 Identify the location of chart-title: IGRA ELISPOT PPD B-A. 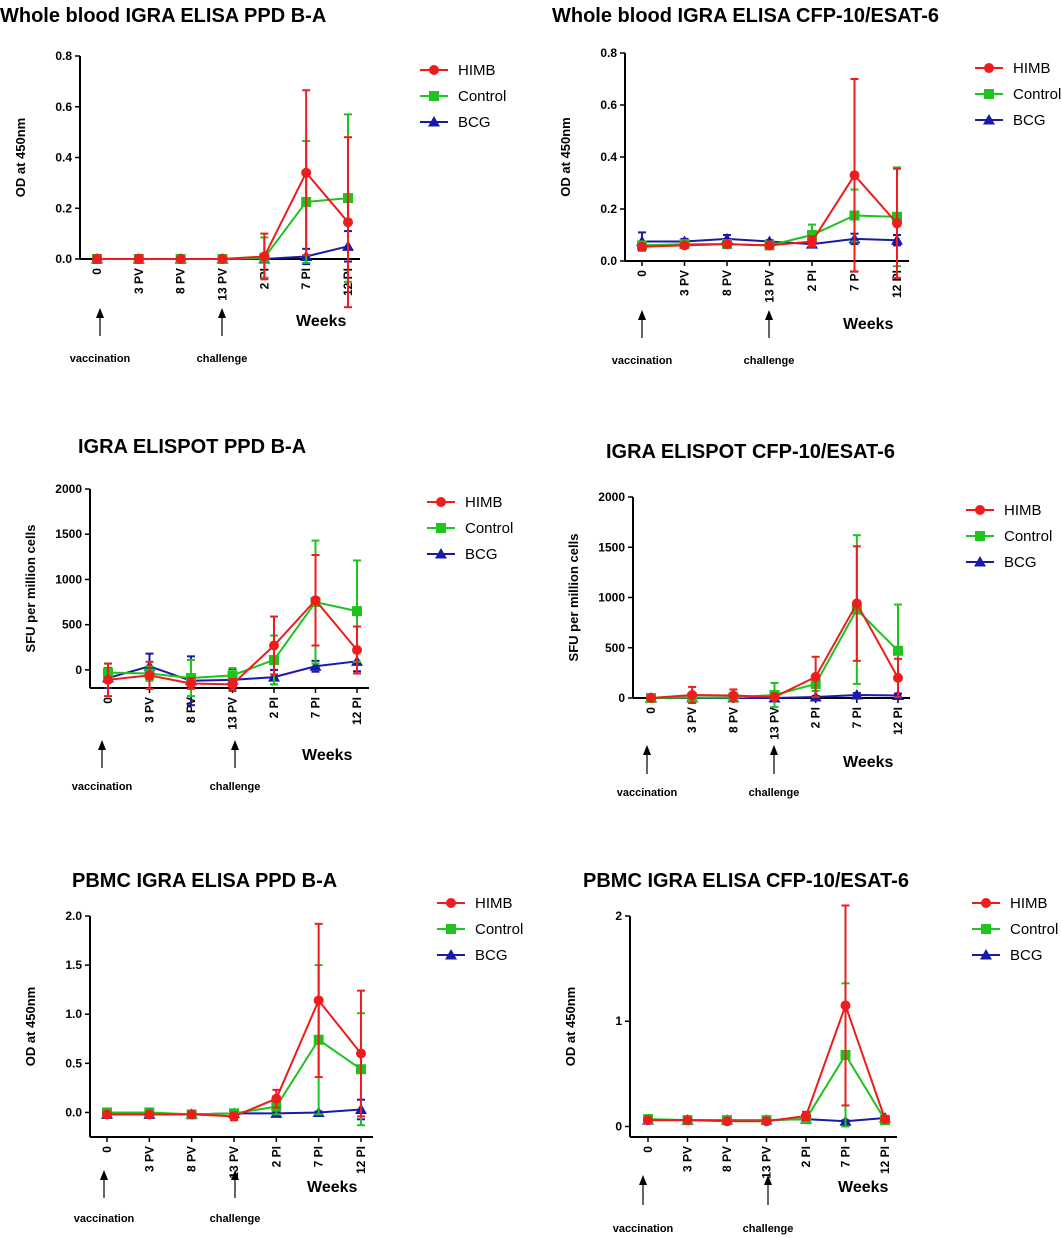
(192, 447).